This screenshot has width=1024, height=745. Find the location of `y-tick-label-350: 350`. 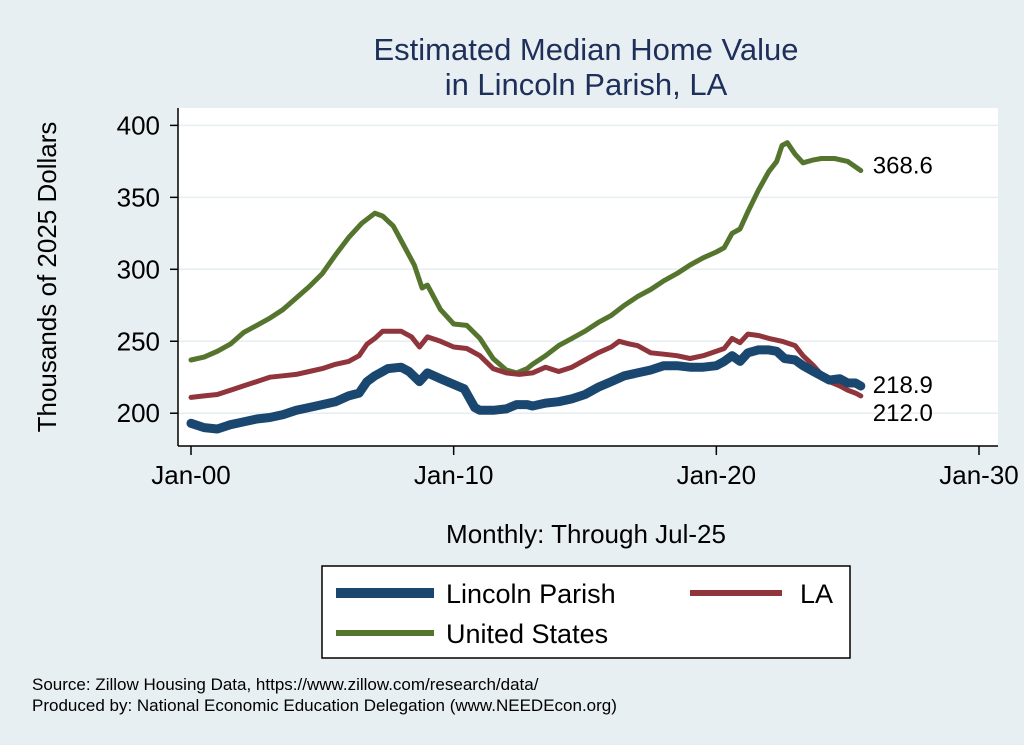

y-tick-label-350: 350 is located at coordinates (138, 197).